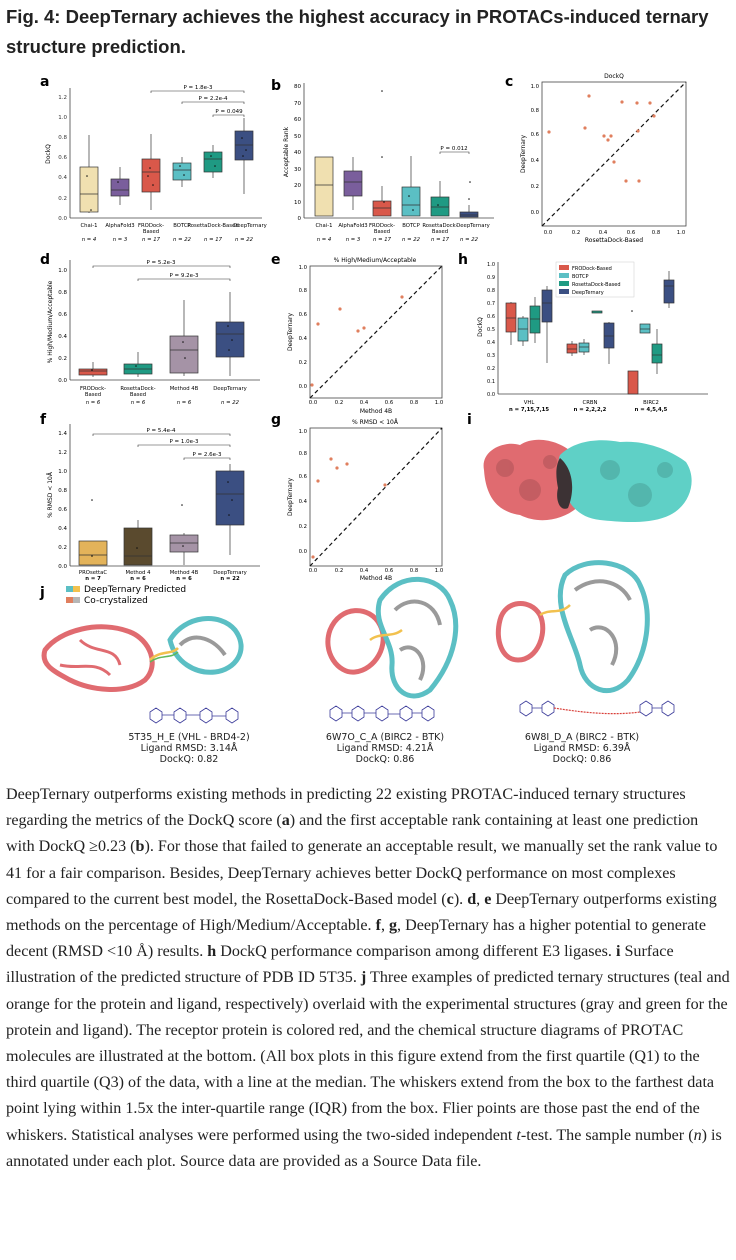 The height and width of the screenshot is (1260, 736). I want to click on panel-a-n: n = 3, so click(120, 240).